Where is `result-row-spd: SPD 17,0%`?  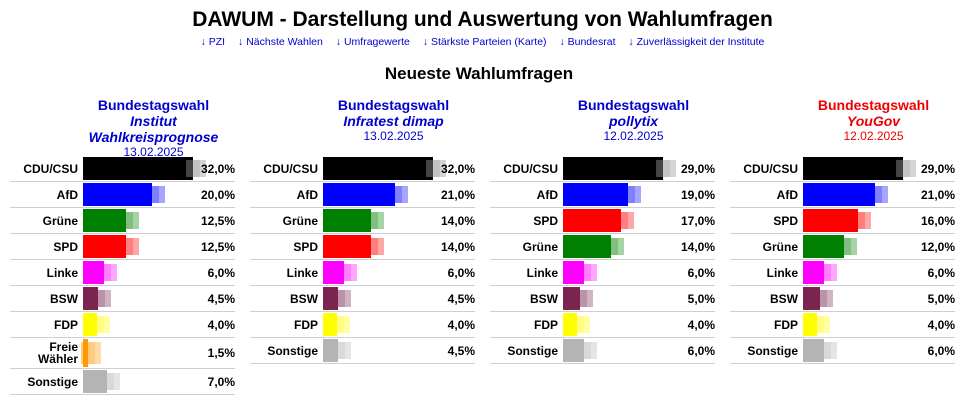
result-row-spd: SPD 17,0% is located at coordinates (602, 221).